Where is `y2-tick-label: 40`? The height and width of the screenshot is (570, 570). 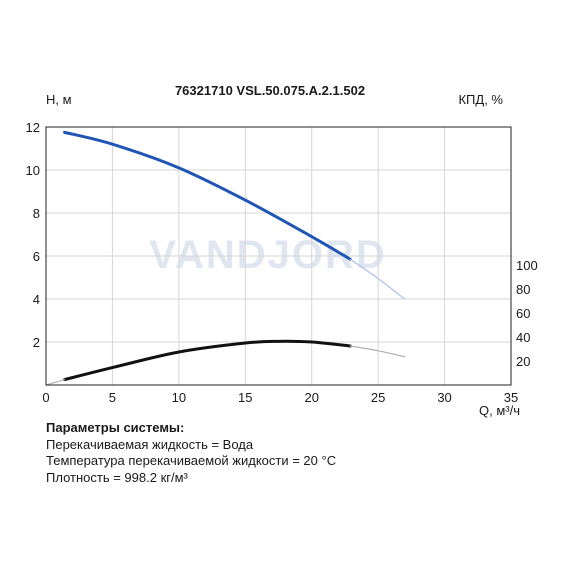
y2-tick-label: 40 is located at coordinates (523, 337).